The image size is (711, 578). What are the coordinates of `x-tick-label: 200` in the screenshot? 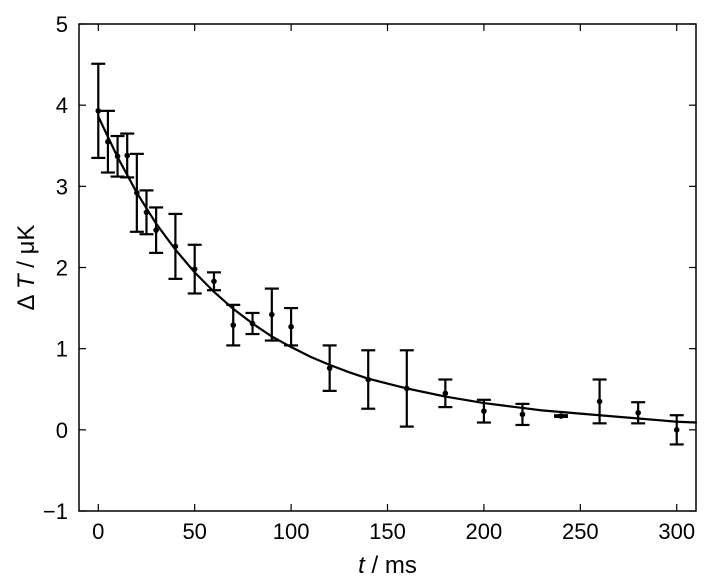 It's located at (484, 531).